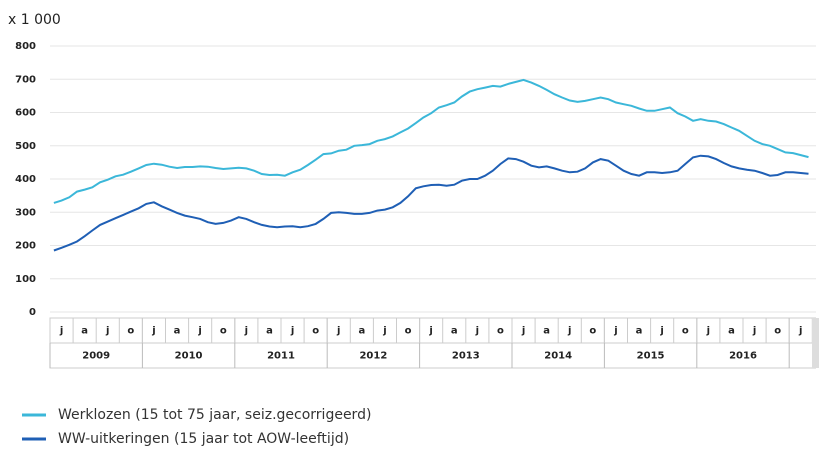  Describe the element at coordinates (281, 356) in the screenshot. I see `year-label: 2011` at that location.